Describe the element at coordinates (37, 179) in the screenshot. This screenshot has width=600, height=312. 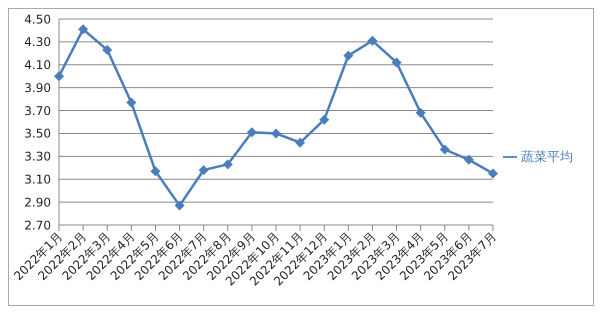
I see `y-tick-label: 3.10` at that location.